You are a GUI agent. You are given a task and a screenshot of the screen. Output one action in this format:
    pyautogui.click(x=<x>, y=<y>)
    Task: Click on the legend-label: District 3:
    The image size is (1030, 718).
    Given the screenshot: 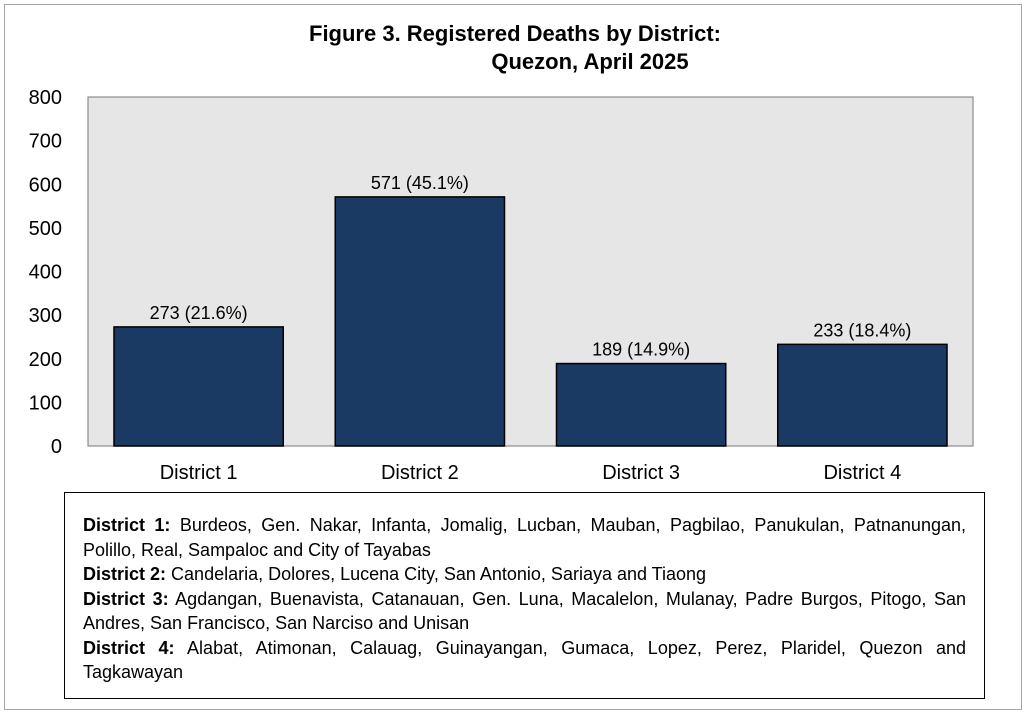 What is the action you would take?
    pyautogui.click(x=126, y=598)
    